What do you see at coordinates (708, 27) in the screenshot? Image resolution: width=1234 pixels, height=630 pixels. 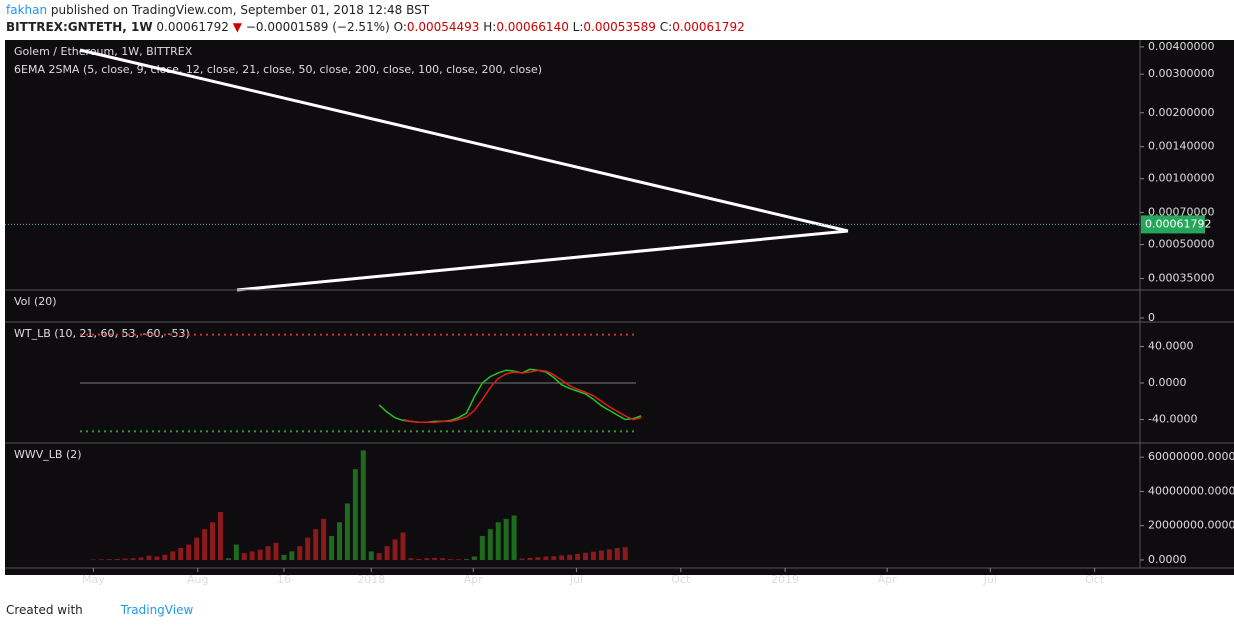 I see `ohlc-value: 0.00061792` at bounding box center [708, 27].